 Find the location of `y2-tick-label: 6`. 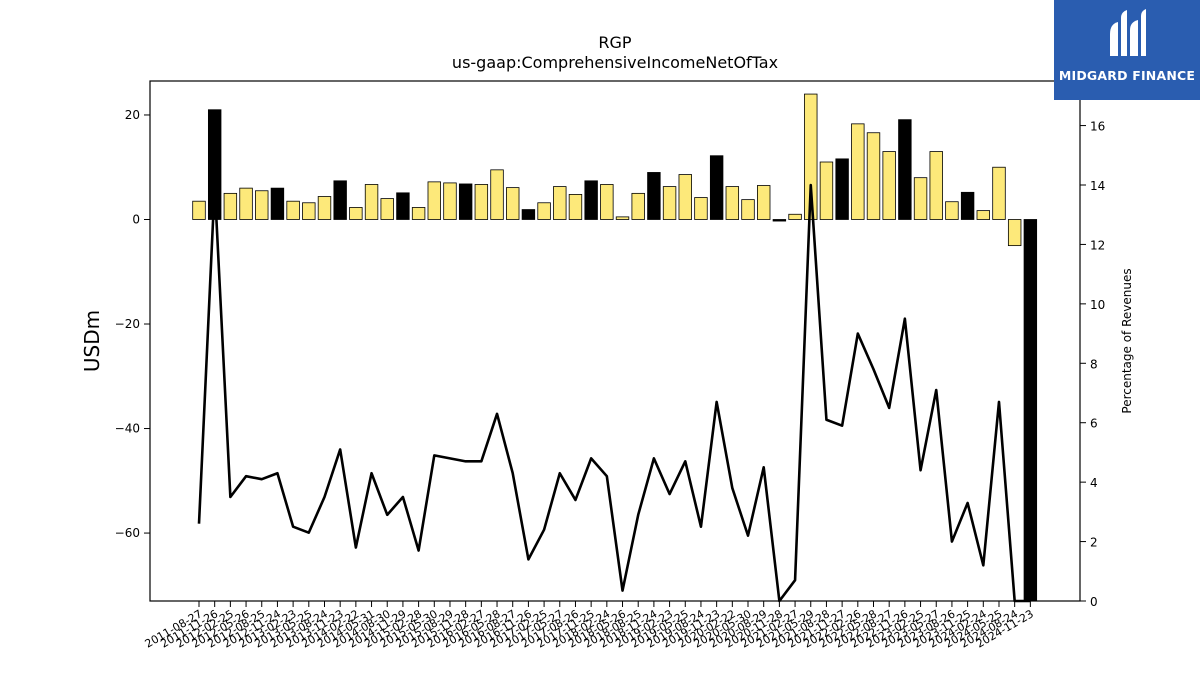

y2-tick-label: 6 is located at coordinates (1094, 424).